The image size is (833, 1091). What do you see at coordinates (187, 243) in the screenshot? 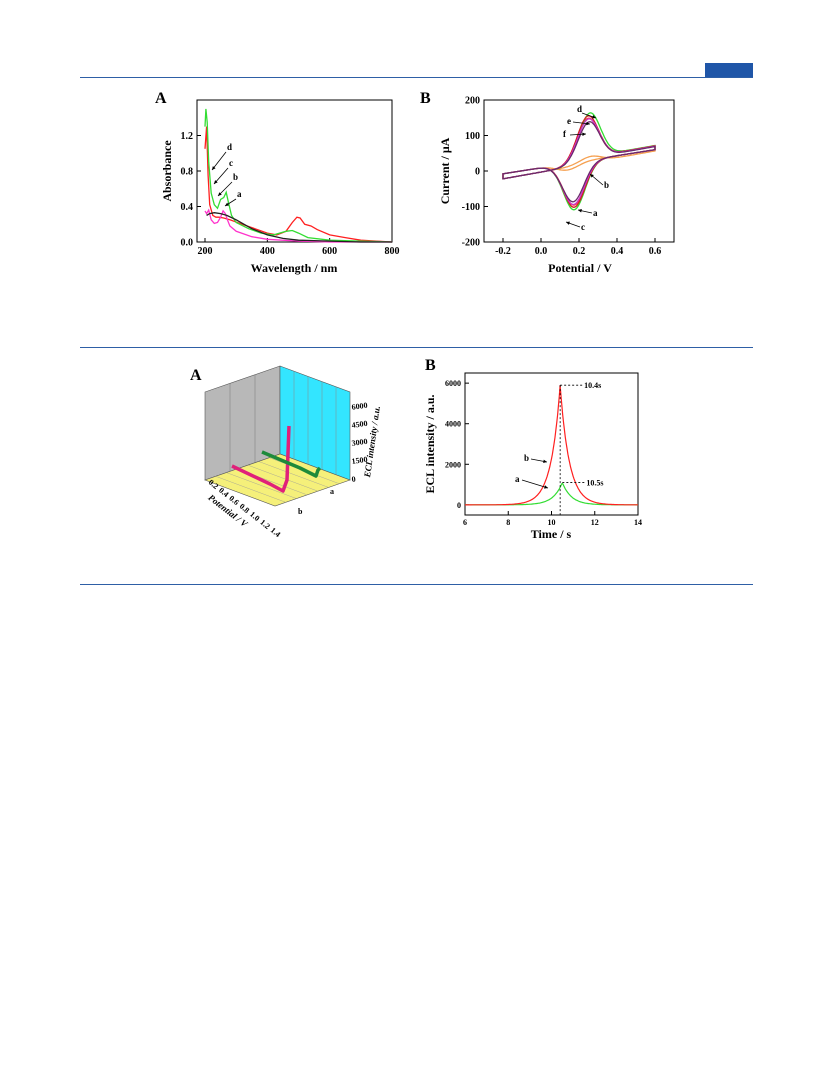
I see `y-tick-label: 0.0` at bounding box center [187, 243].